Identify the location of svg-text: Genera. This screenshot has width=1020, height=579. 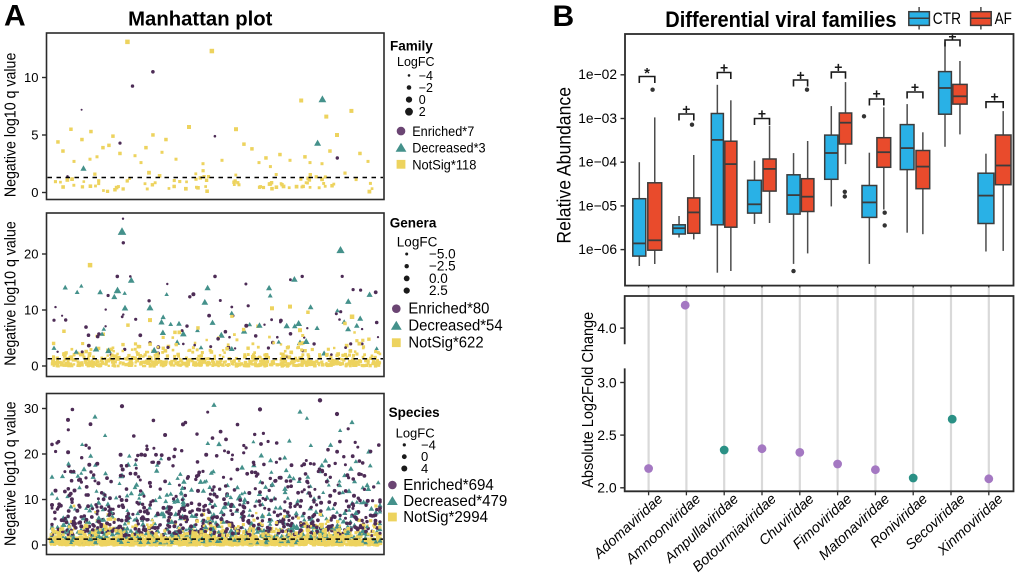
(413, 223).